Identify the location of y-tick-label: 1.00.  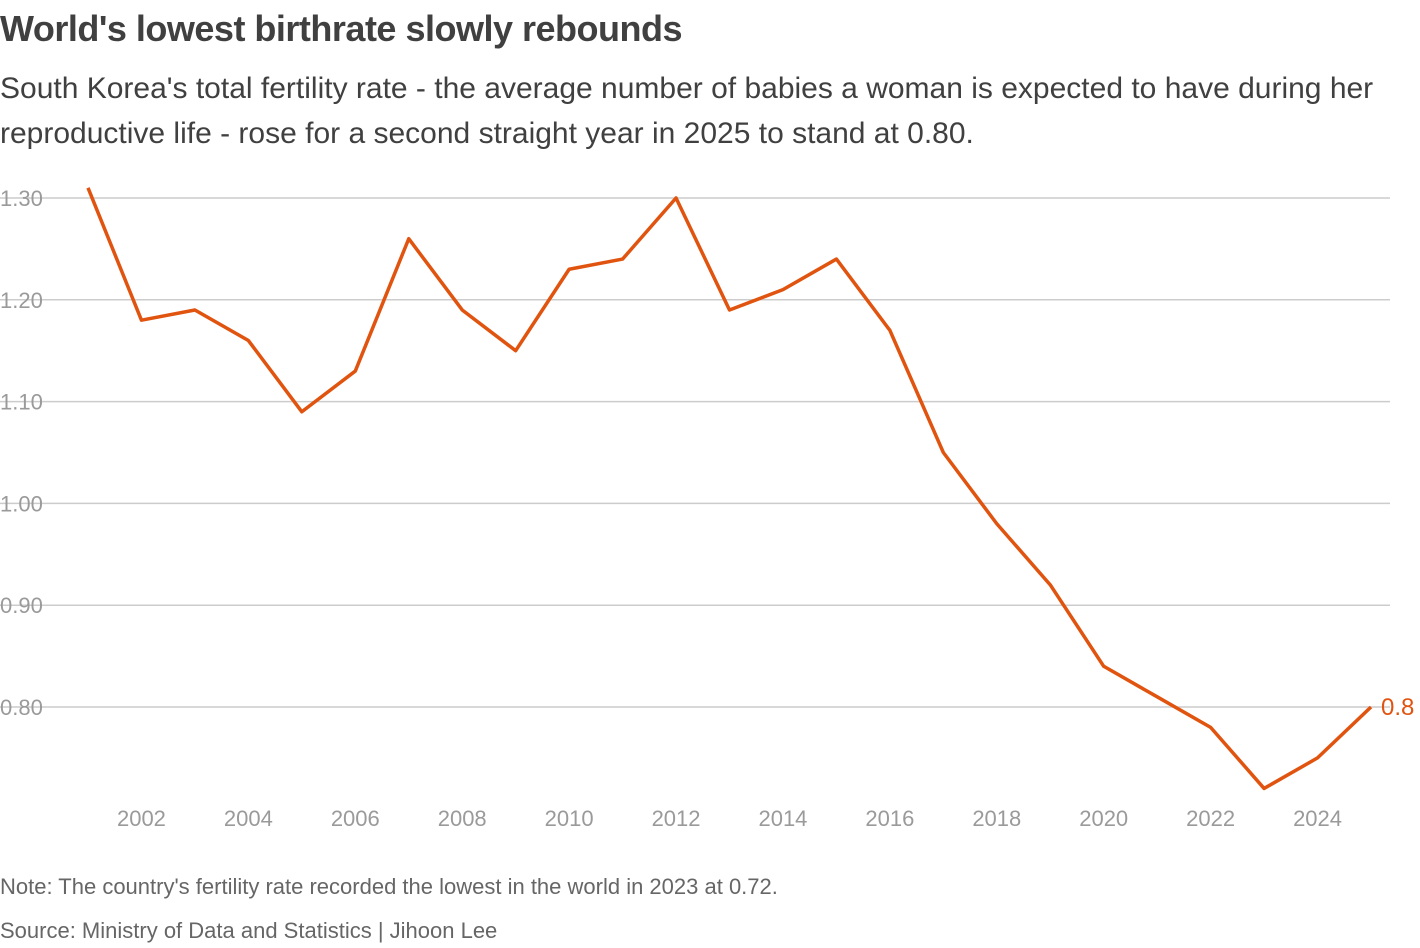
(21, 503).